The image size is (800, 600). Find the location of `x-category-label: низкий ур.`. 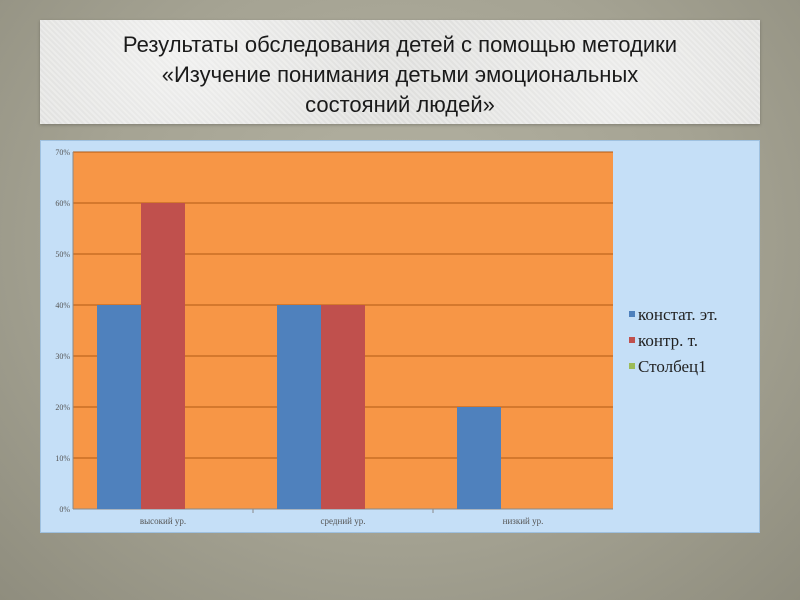

x-category-label: низкий ур. is located at coordinates (523, 521).